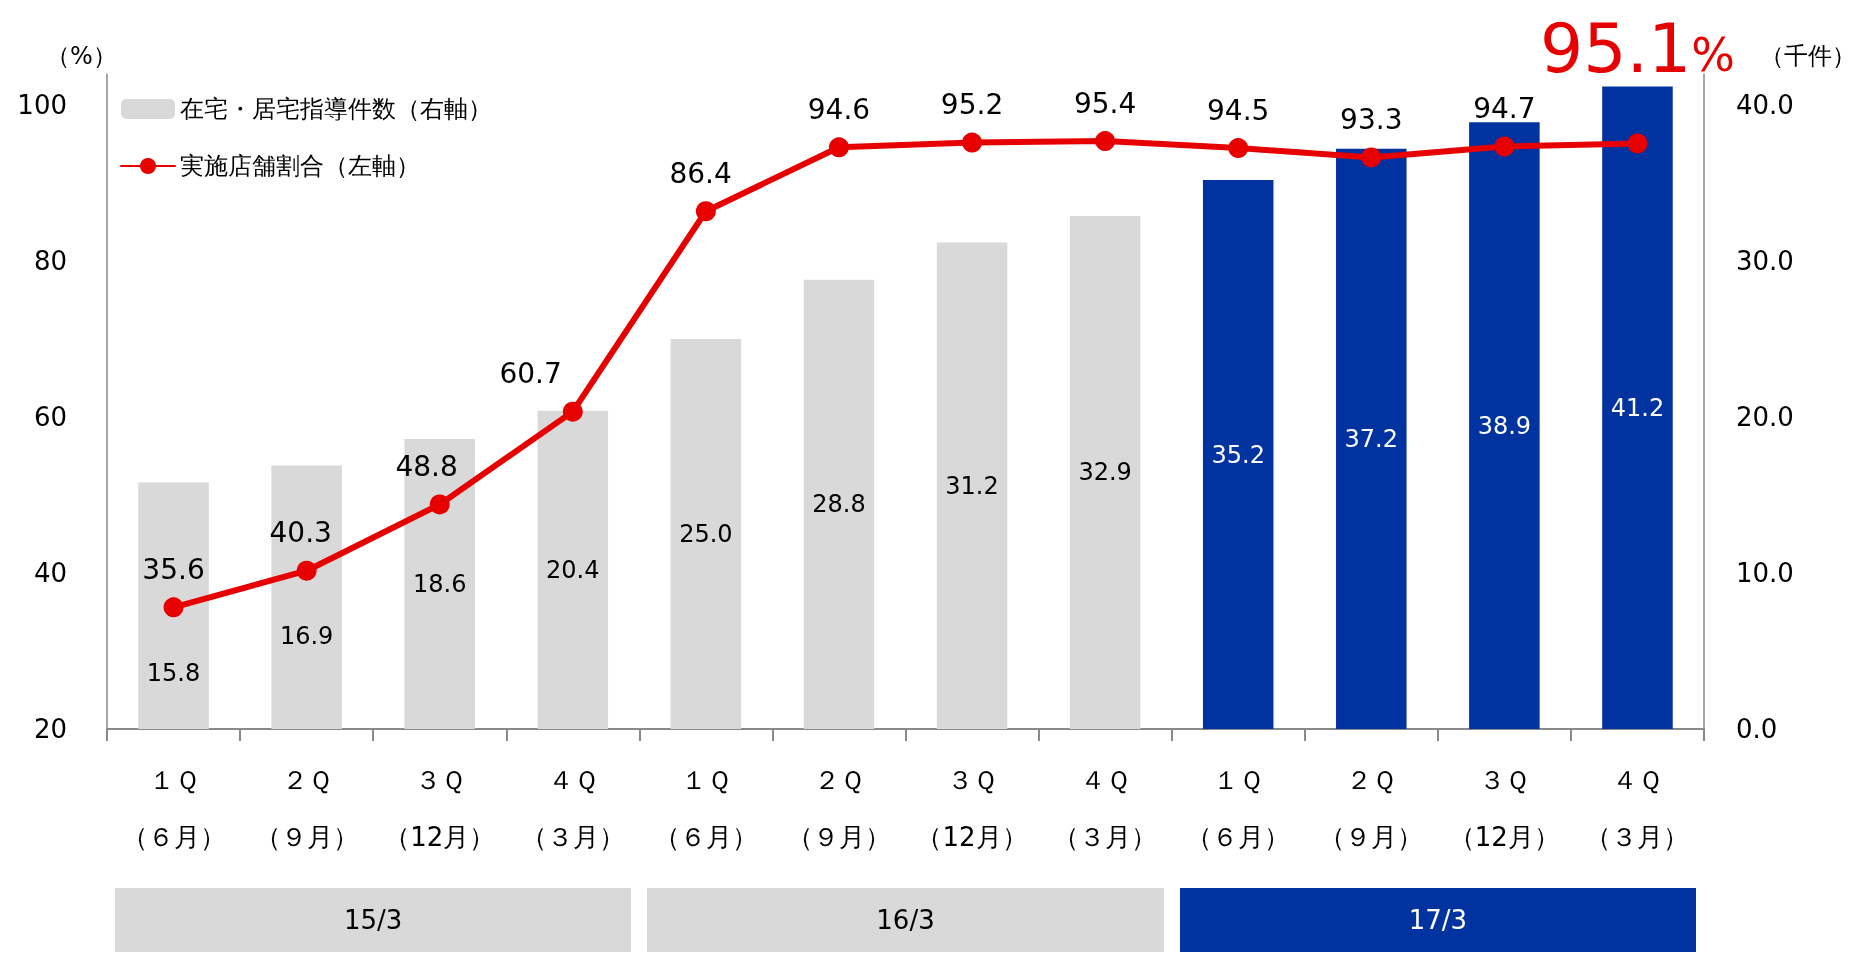 This screenshot has width=1862, height=954. What do you see at coordinates (50, 729) in the screenshot?
I see `y-tick-label: 20` at bounding box center [50, 729].